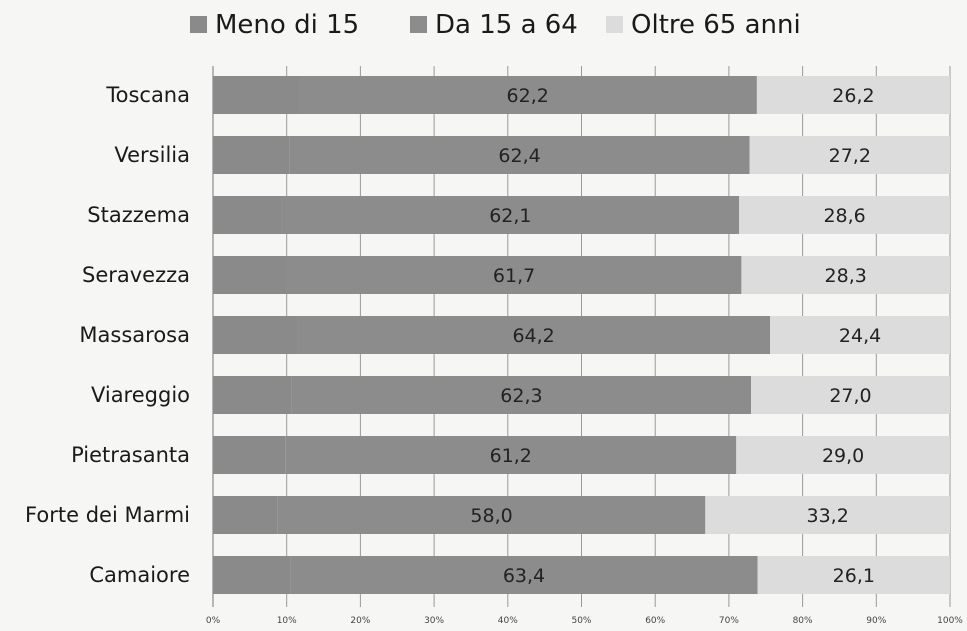 Image resolution: width=967 pixels, height=631 pixels. I want to click on category-label: Viareggio, so click(140, 395).